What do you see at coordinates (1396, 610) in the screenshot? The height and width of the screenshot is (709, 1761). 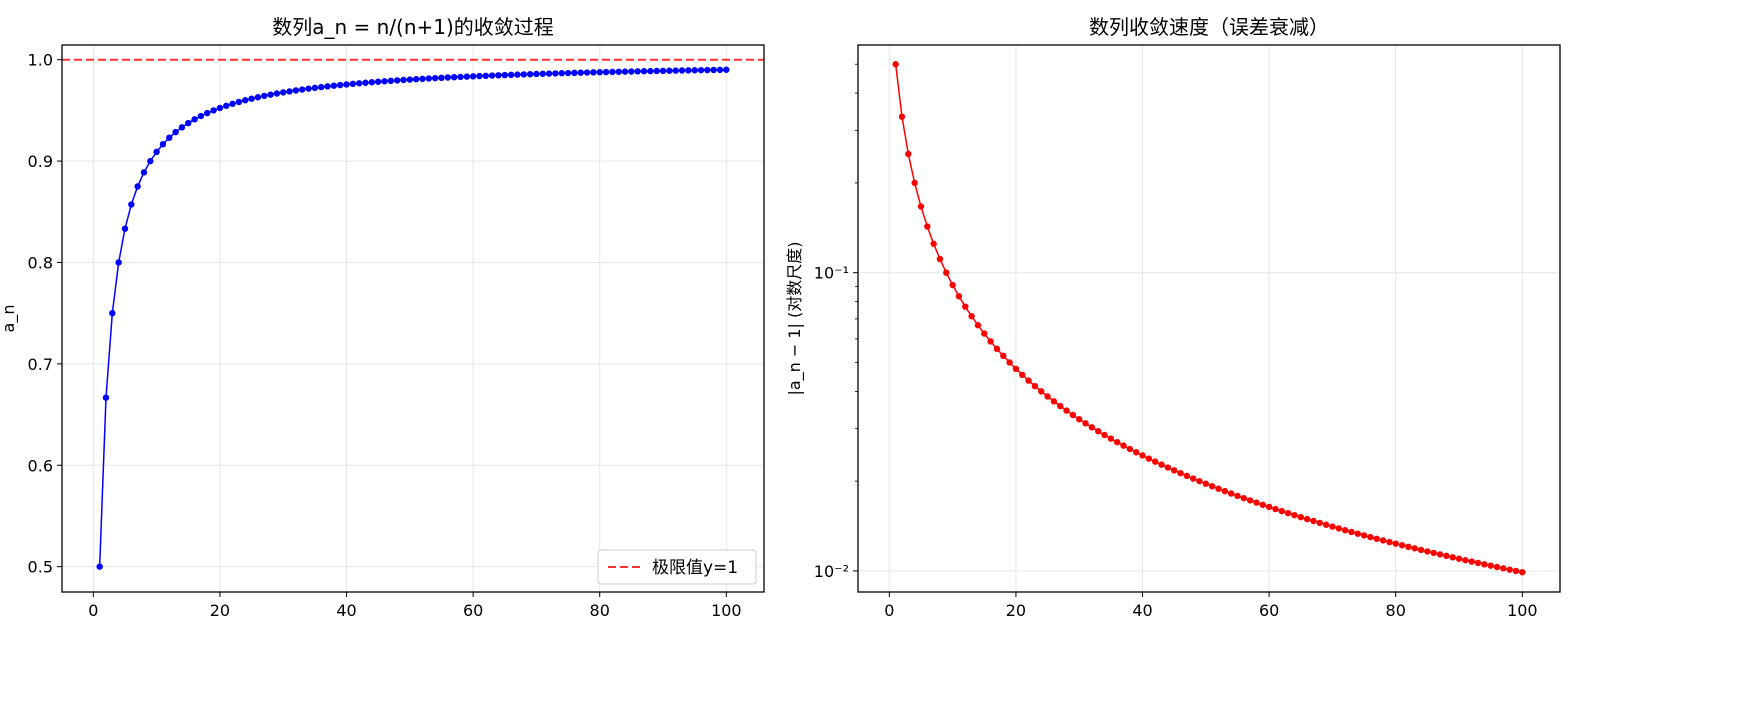 I see `x-tick-label: 80` at bounding box center [1396, 610].